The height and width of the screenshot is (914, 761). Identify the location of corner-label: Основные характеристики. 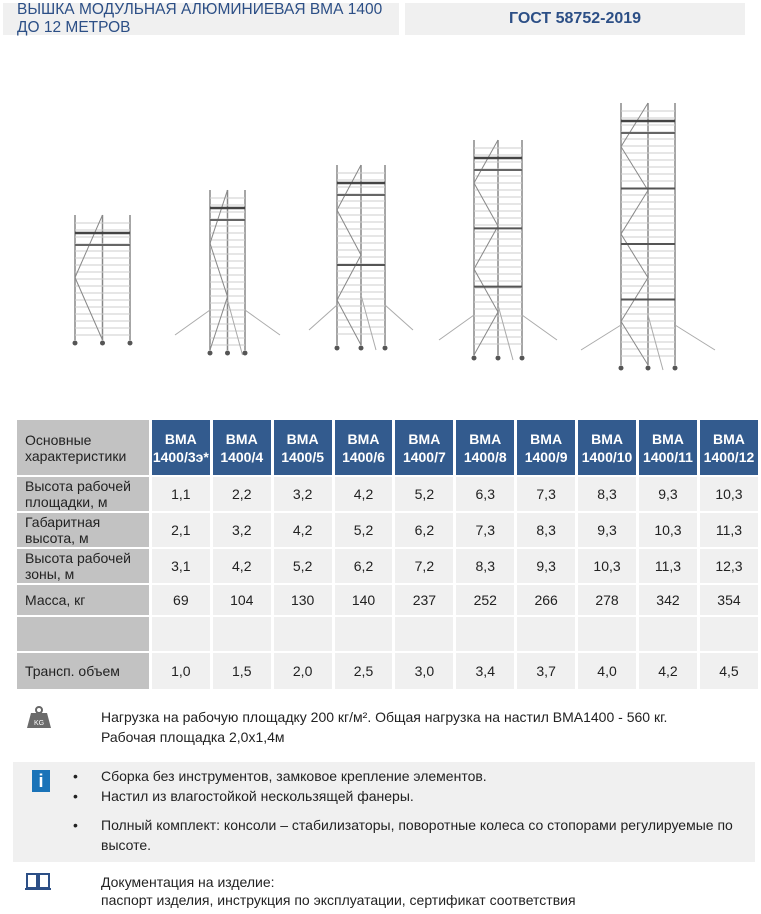
(83, 447).